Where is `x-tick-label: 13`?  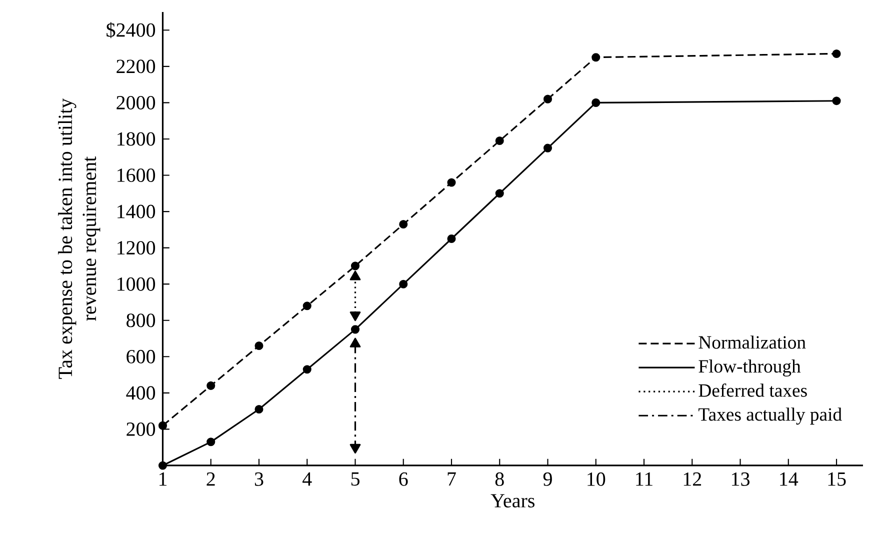
x-tick-label: 13 is located at coordinates (741, 479).